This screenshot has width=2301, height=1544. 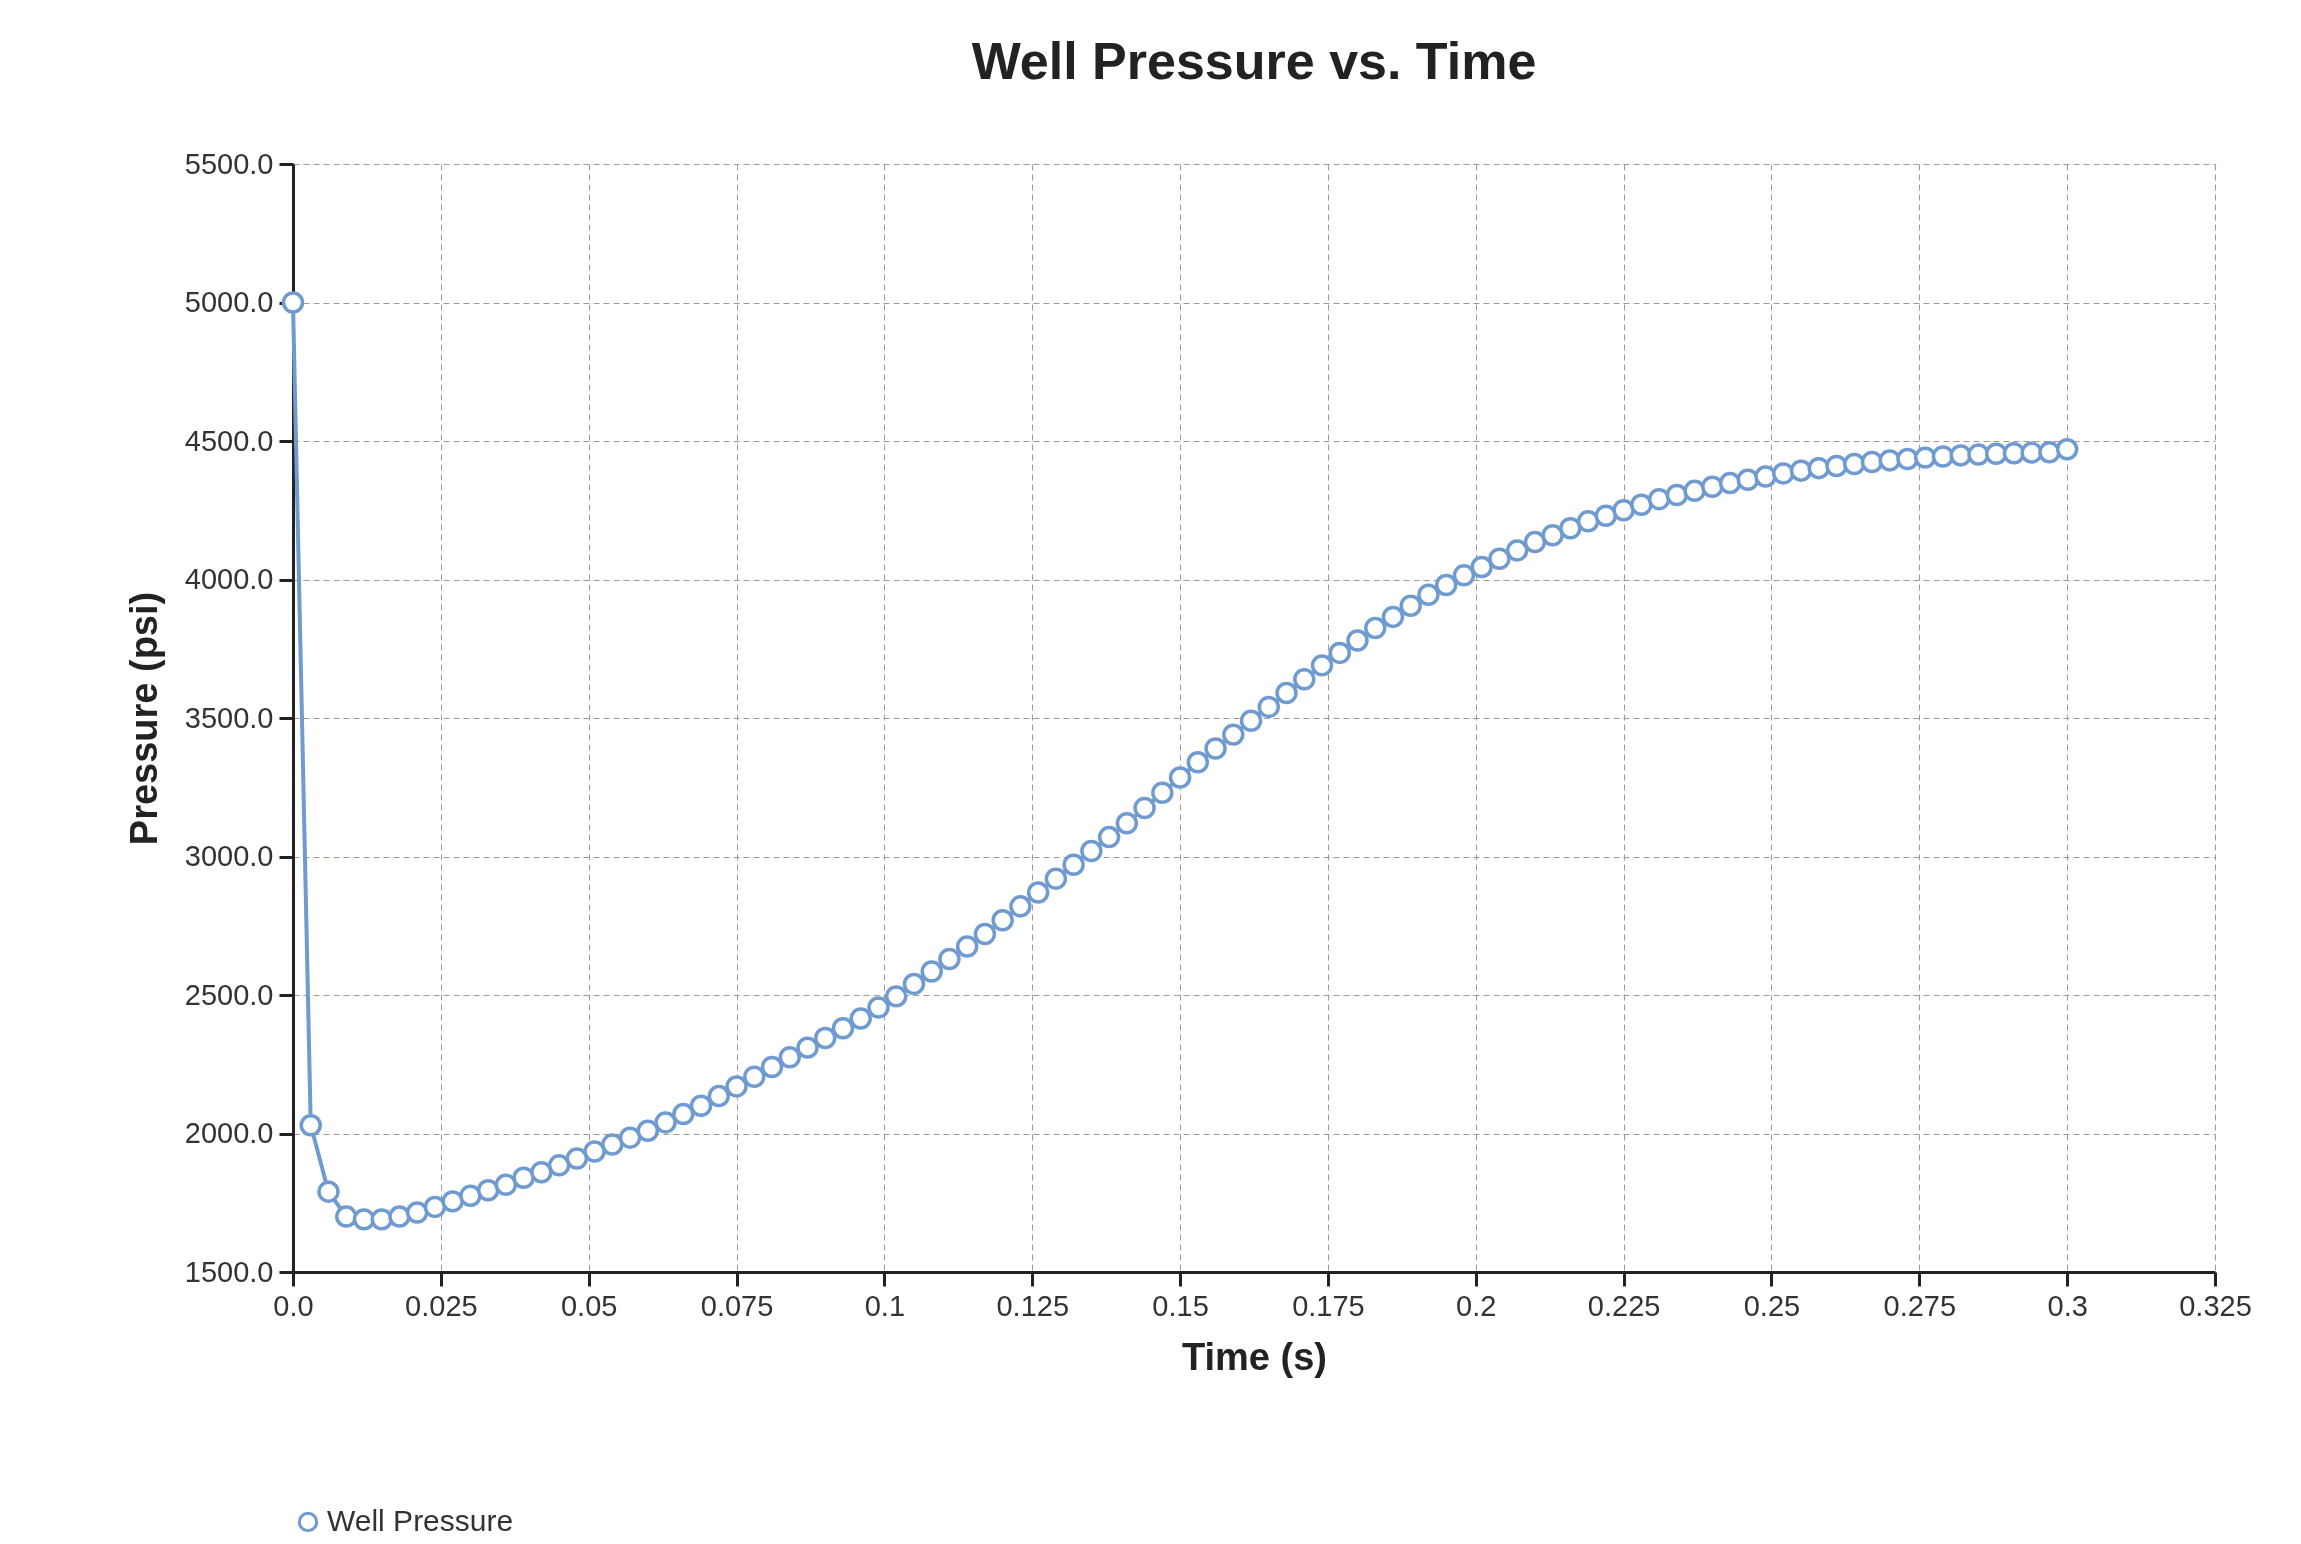 What do you see at coordinates (2067, 1305) in the screenshot?
I see `x-tick-label: 0.3` at bounding box center [2067, 1305].